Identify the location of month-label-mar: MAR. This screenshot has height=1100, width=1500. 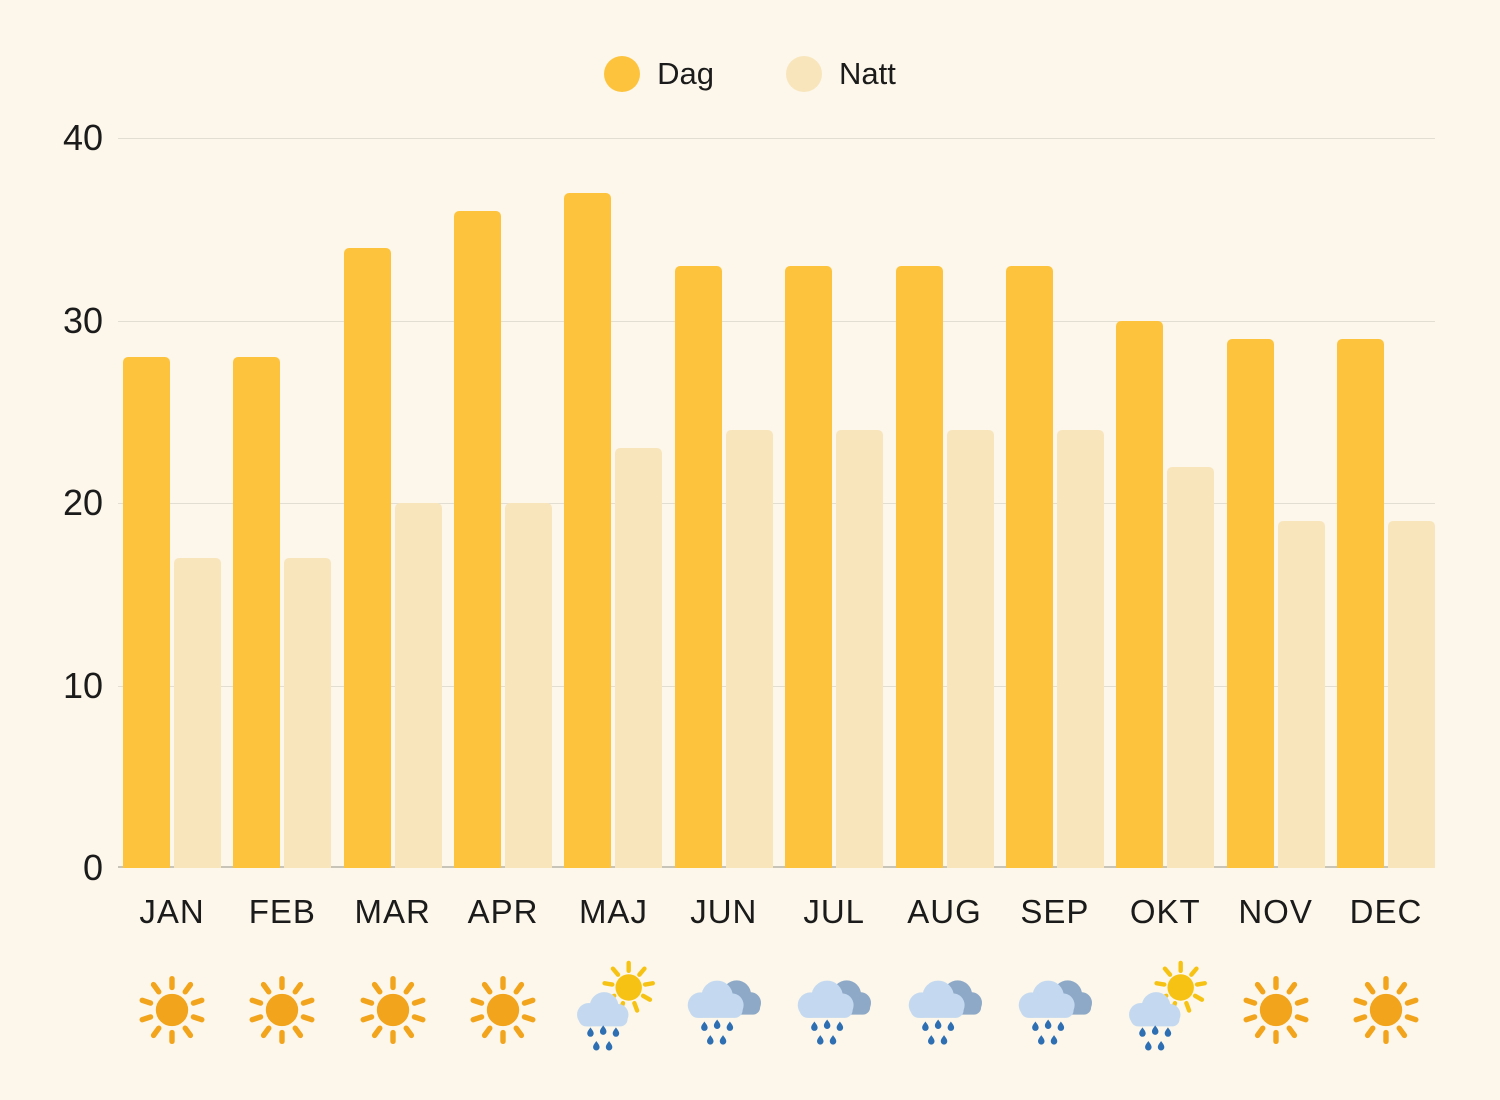
(392, 911).